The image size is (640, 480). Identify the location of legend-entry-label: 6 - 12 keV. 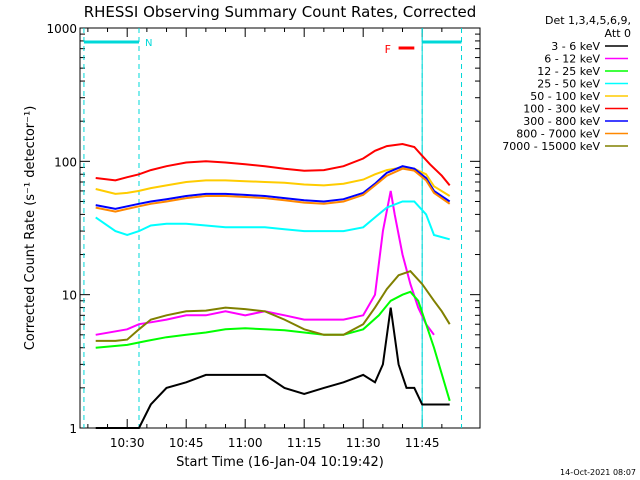
(572, 59).